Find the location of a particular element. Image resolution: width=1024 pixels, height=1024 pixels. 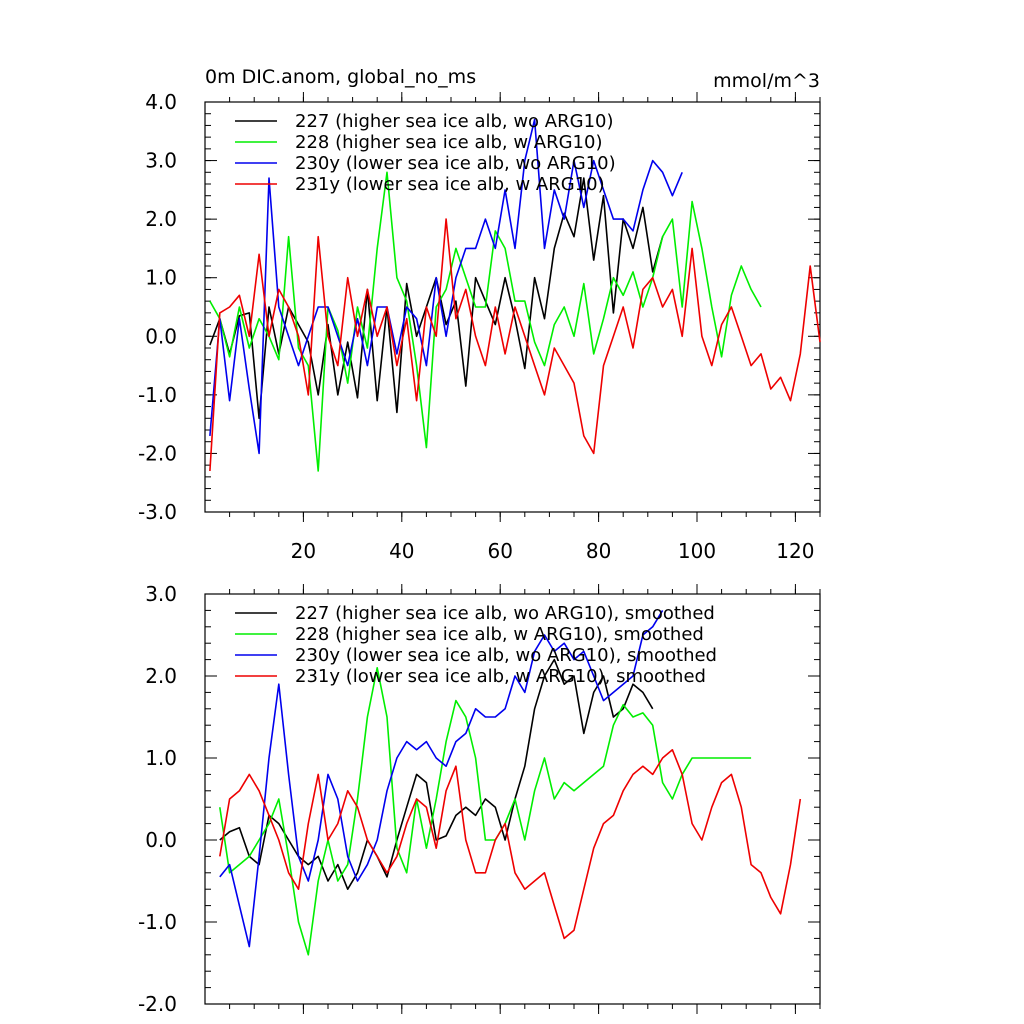

top-ytick-label: 4.0 is located at coordinates (161, 102).